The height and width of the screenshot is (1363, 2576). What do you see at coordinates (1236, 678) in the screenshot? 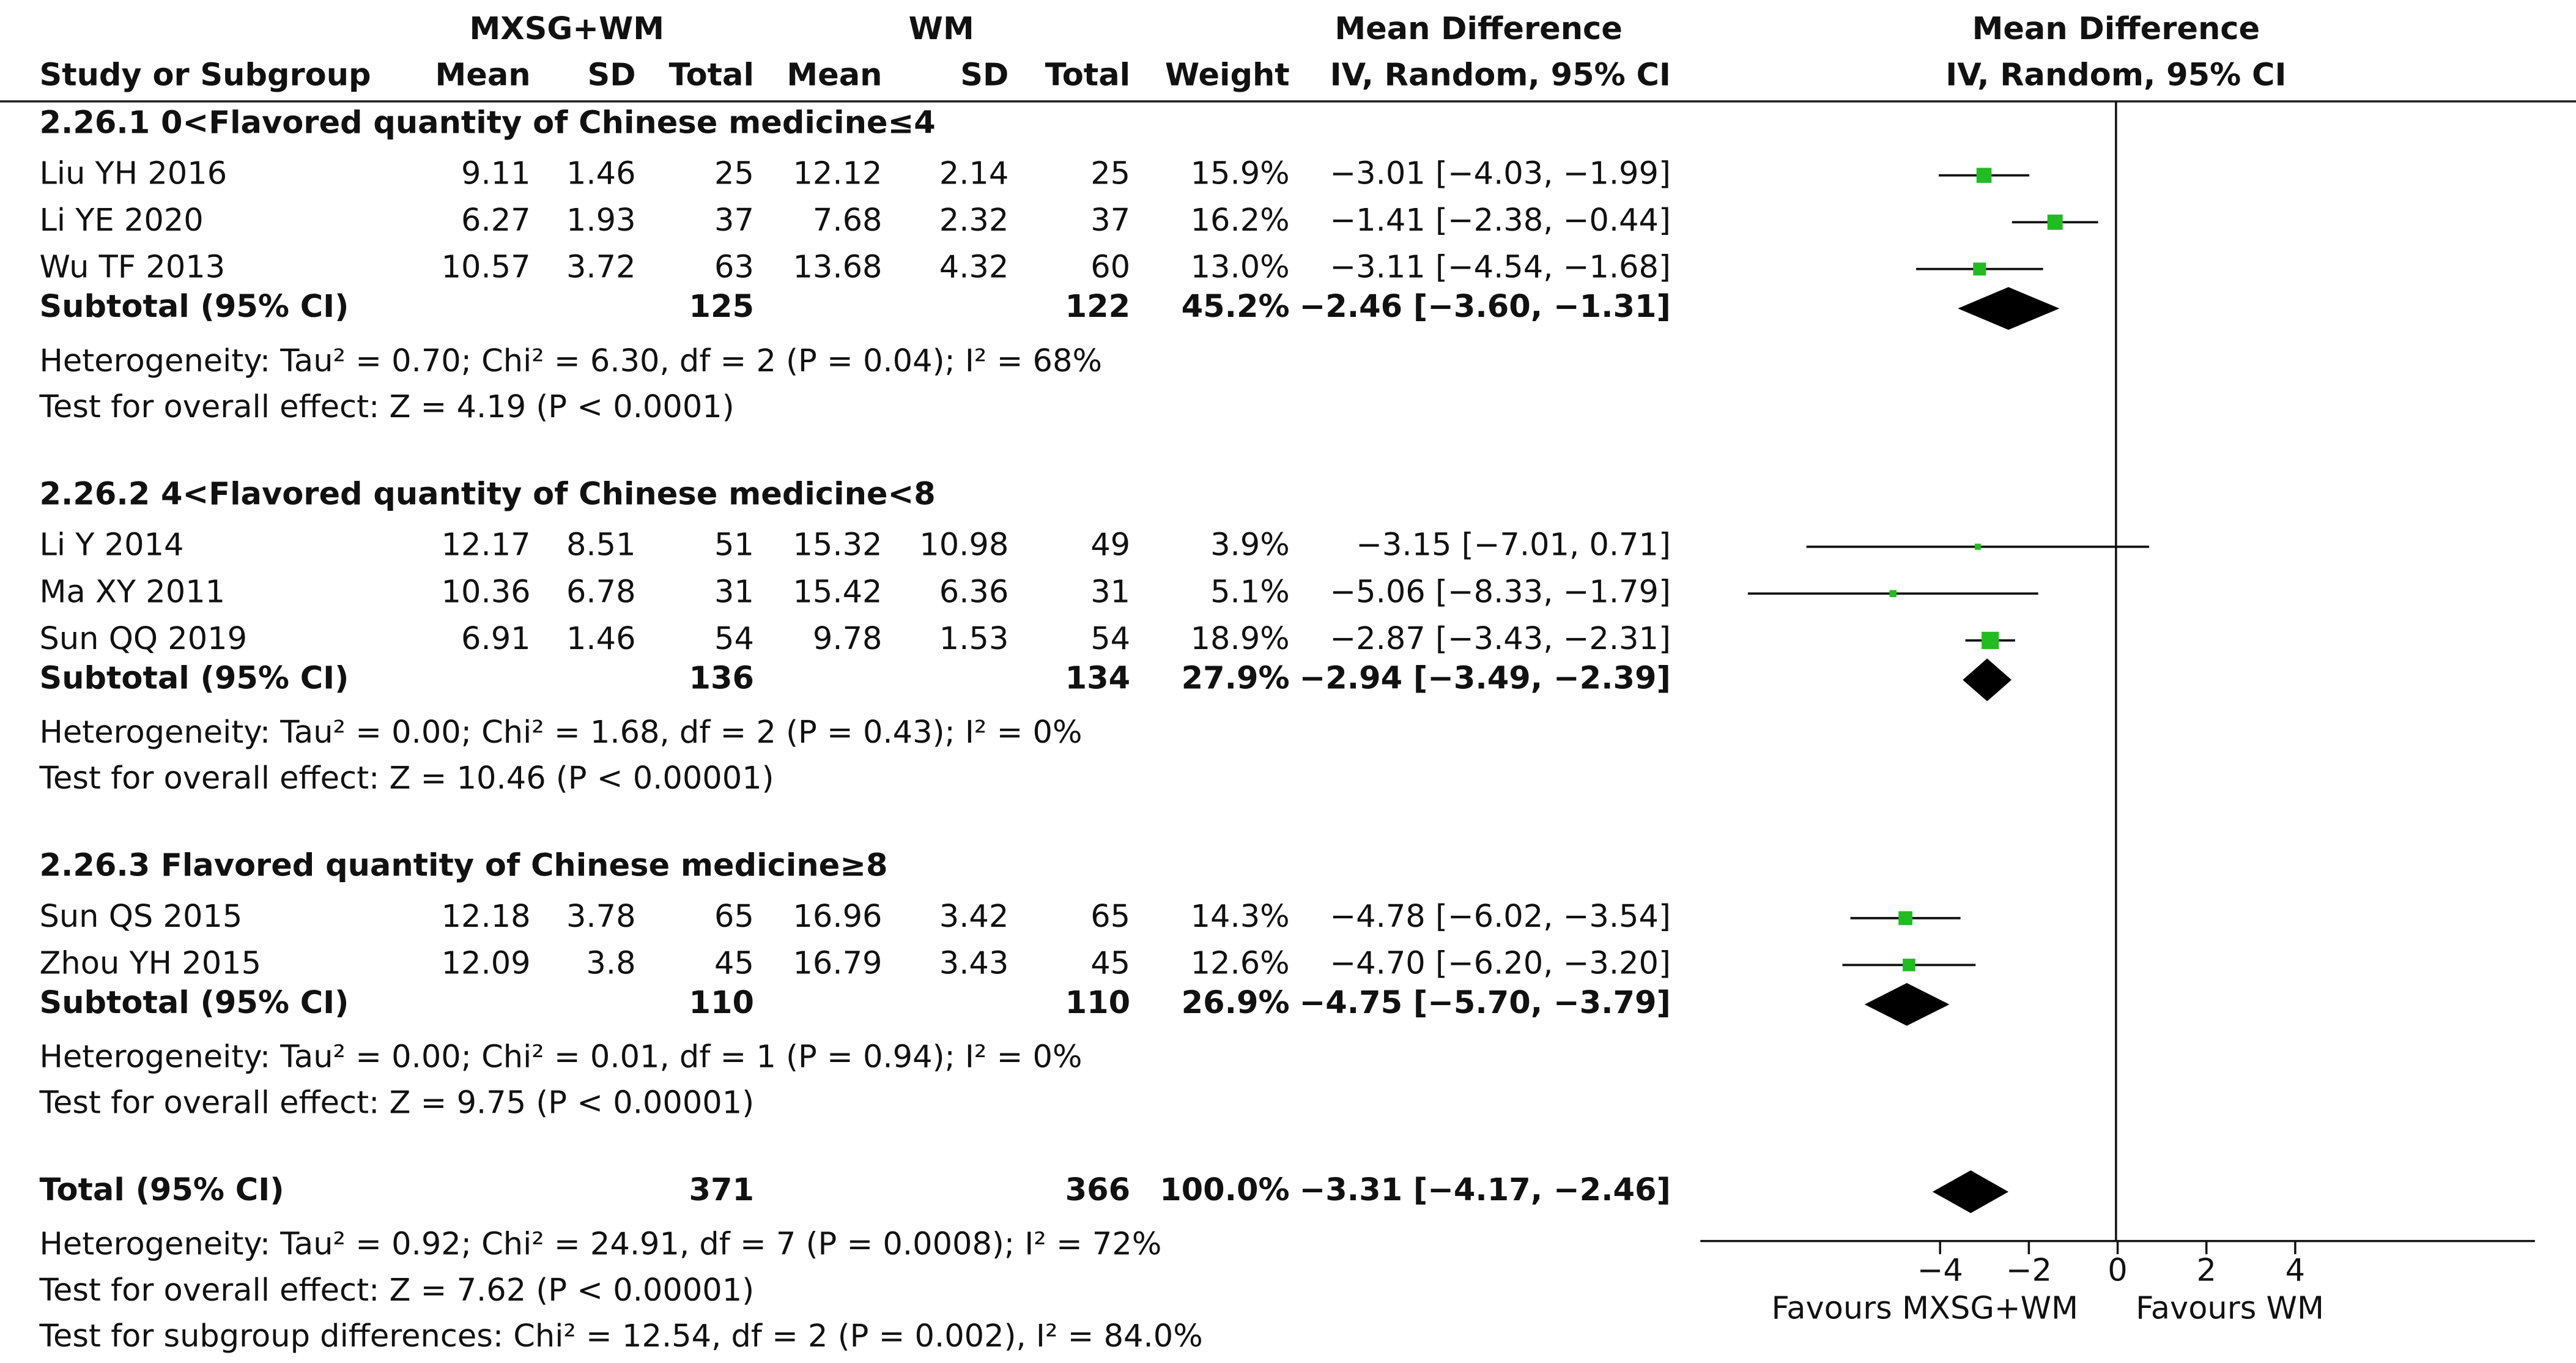
I see `weight: 27.9%` at bounding box center [1236, 678].